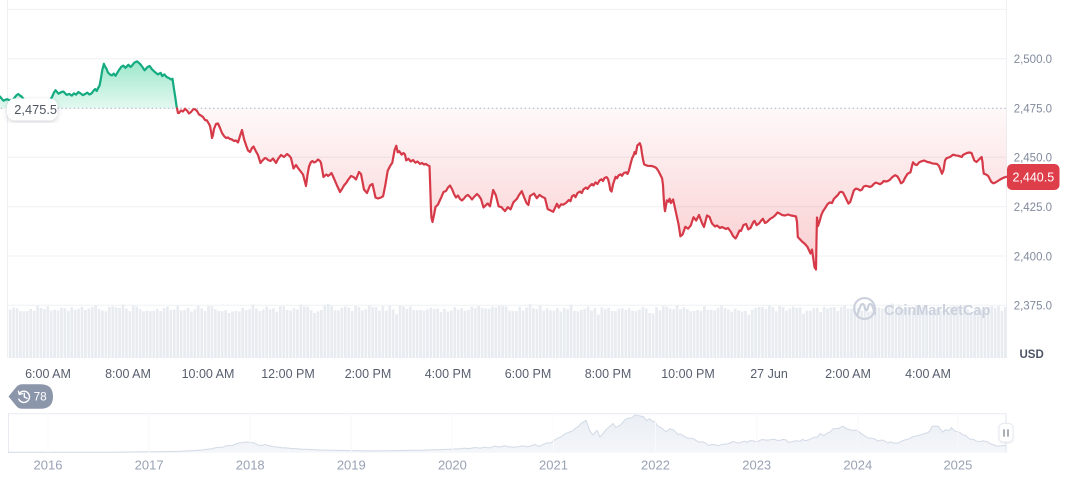 This screenshot has height=477, width=1072. What do you see at coordinates (1033, 208) in the screenshot?
I see `svg-text: 2,425.0` at bounding box center [1033, 208].